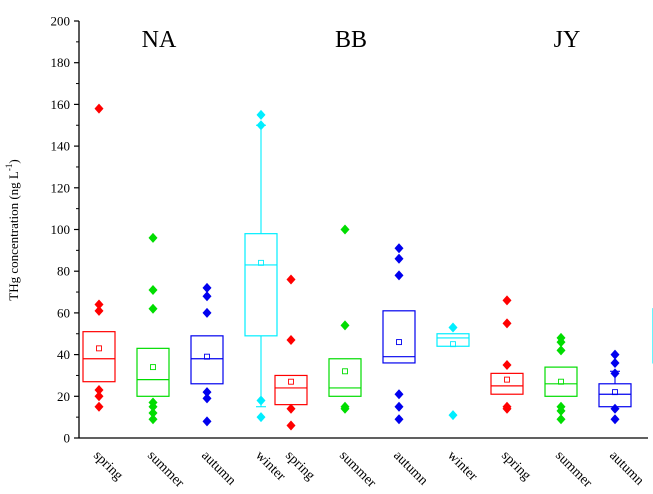 The image size is (653, 494). Describe the element at coordinates (63, 271) in the screenshot. I see `y-tick-label: 80` at that location.